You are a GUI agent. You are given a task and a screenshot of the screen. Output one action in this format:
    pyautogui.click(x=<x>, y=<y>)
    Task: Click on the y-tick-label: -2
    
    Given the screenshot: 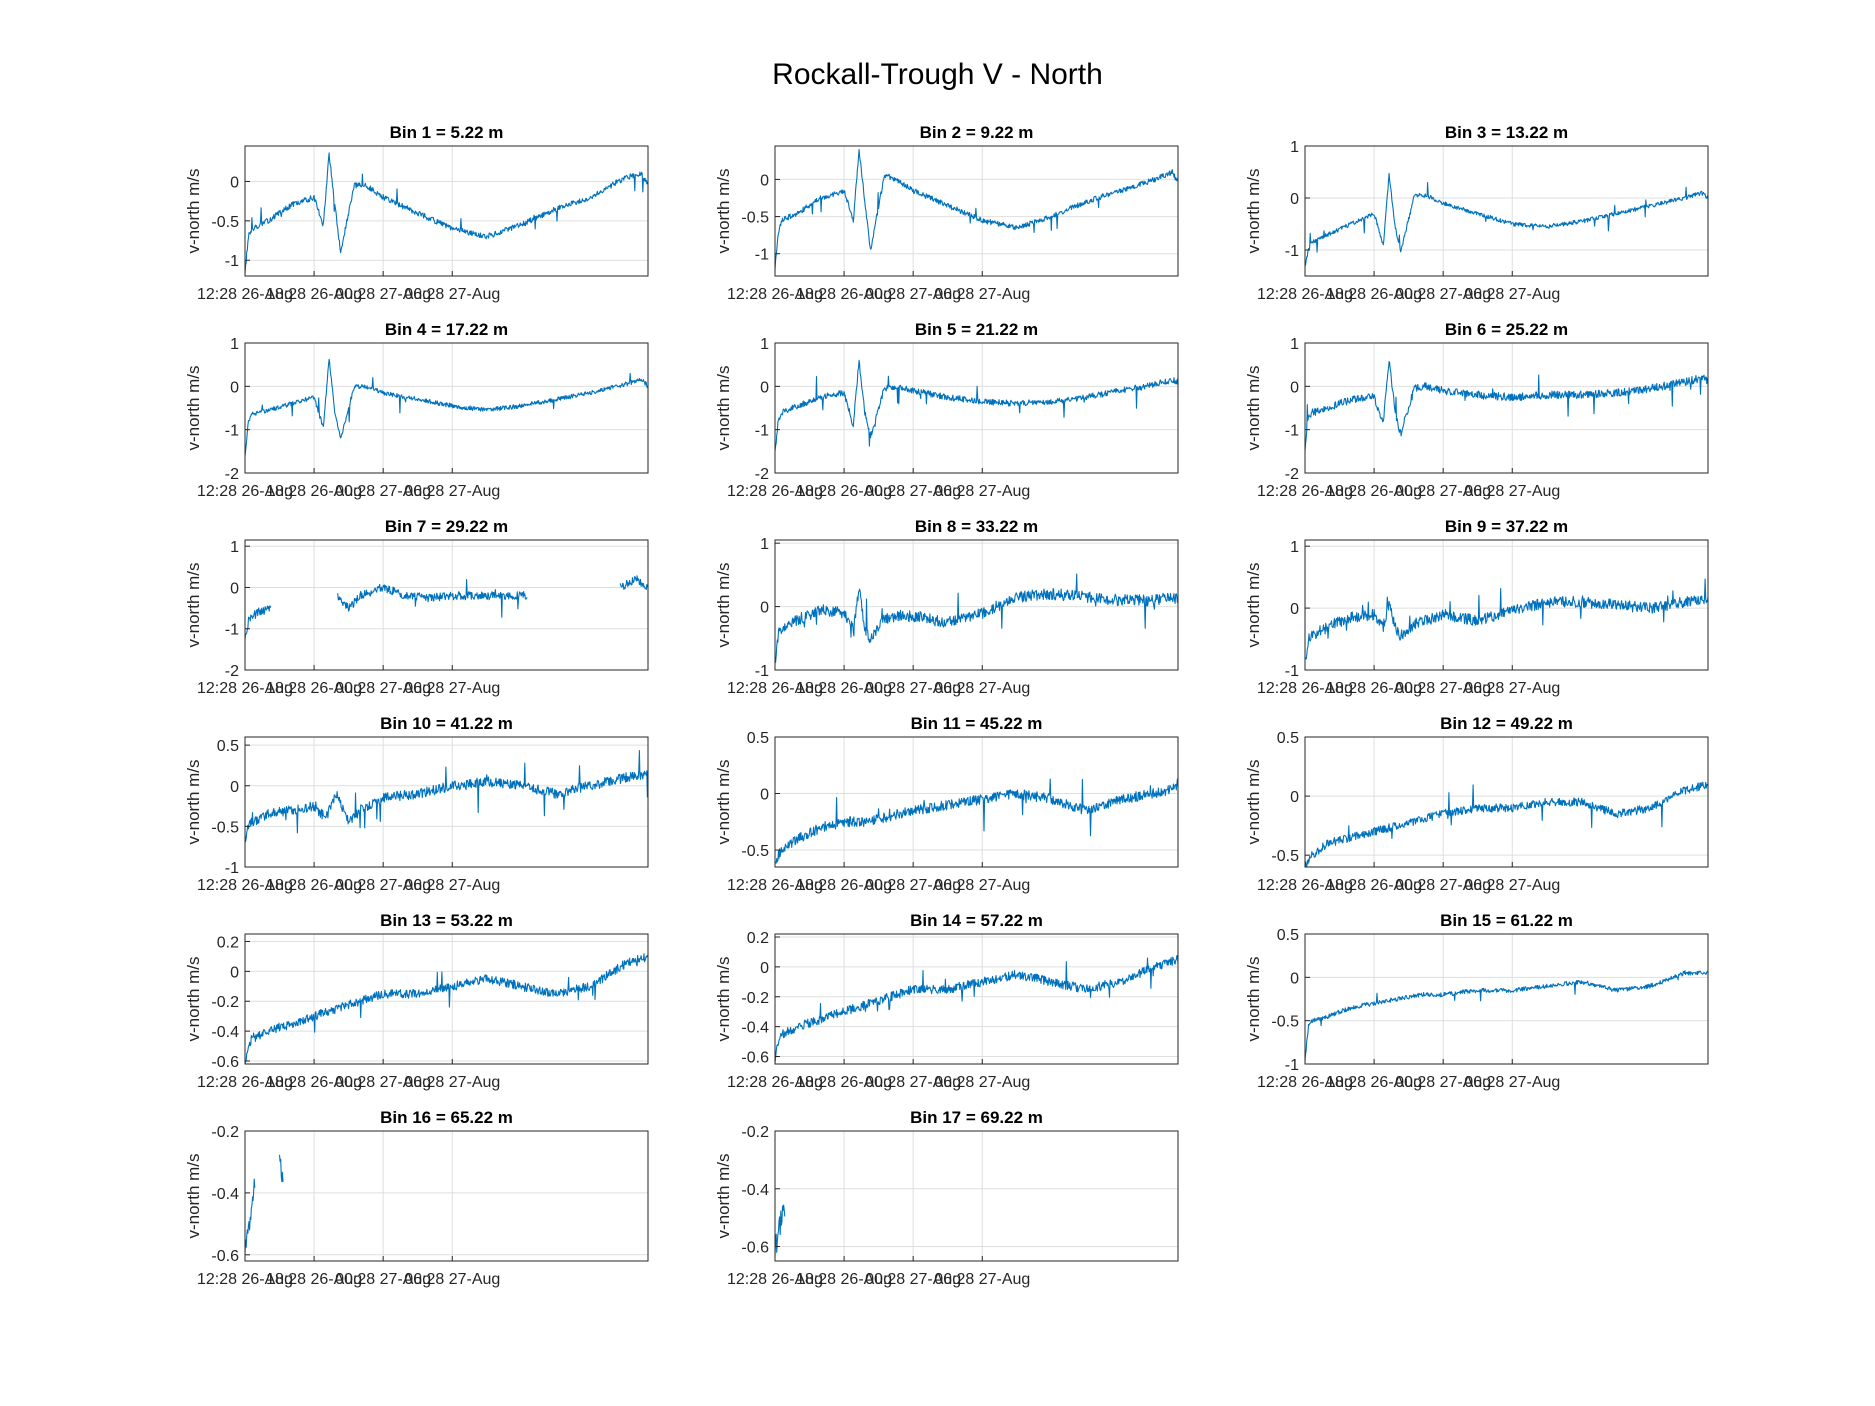 What is the action you would take?
    pyautogui.click(x=232, y=474)
    